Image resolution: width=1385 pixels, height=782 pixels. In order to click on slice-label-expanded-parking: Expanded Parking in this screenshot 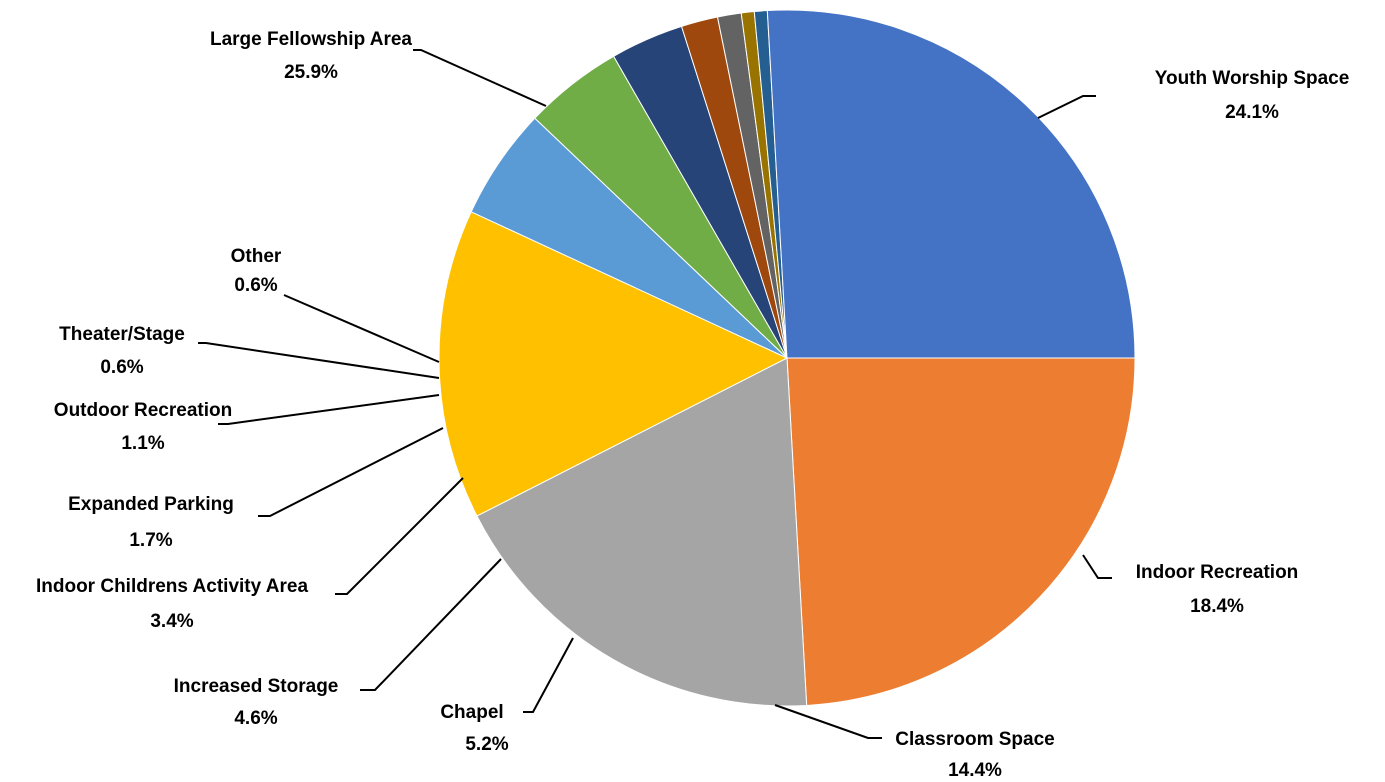, I will do `click(151, 504)`.